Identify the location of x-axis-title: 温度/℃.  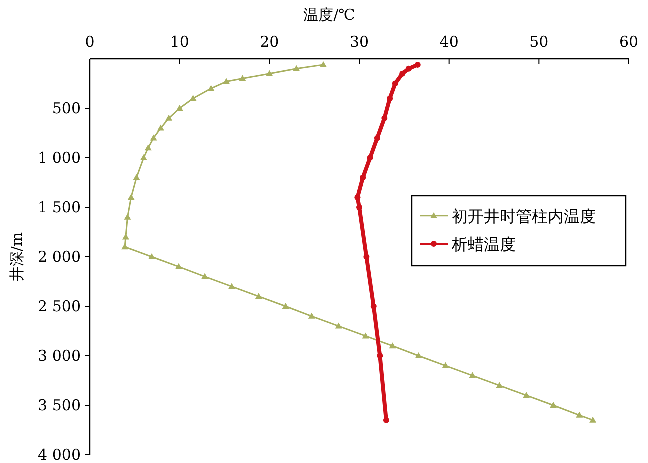
(330, 15).